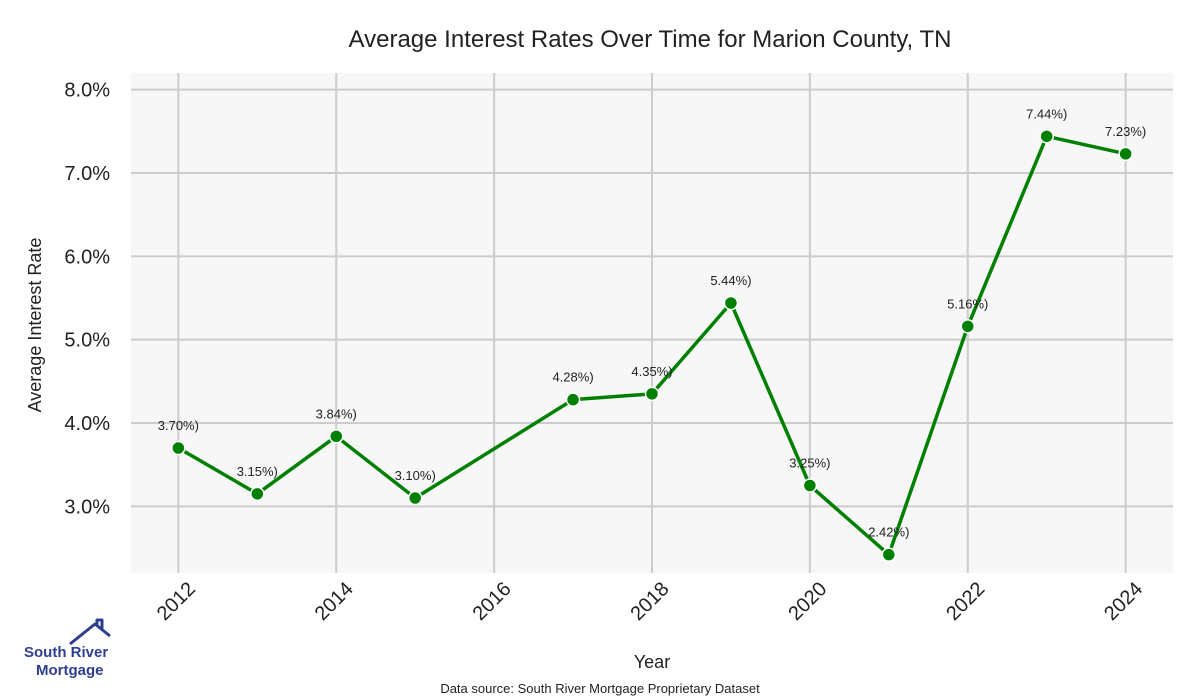 The width and height of the screenshot is (1200, 700). I want to click on x-axis-label: Year, so click(652, 662).